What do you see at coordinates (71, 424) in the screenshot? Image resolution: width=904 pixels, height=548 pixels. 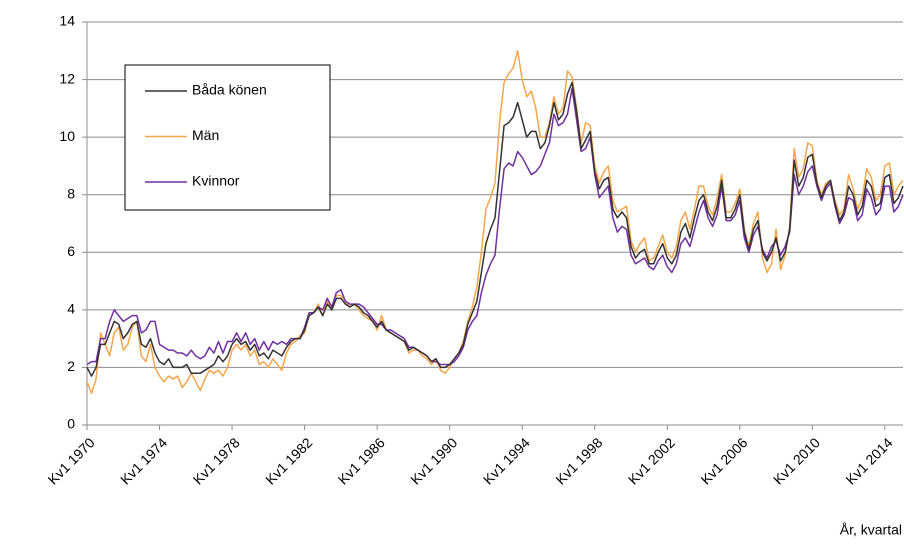 I see `y-tick-label: 0` at bounding box center [71, 424].